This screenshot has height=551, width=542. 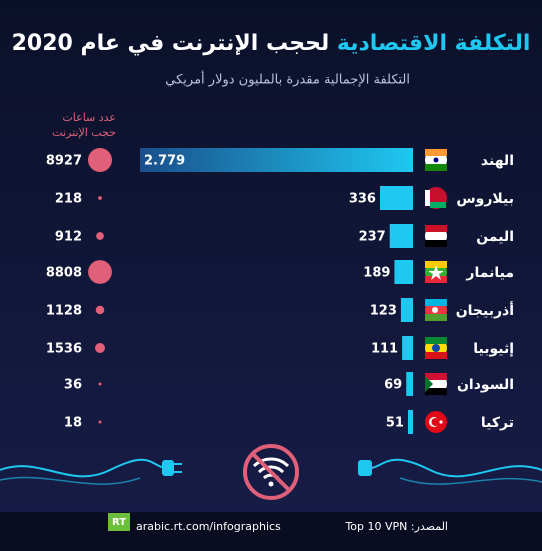 What do you see at coordinates (436, 310) in the screenshot?
I see `flag-azerbaijan` at bounding box center [436, 310].